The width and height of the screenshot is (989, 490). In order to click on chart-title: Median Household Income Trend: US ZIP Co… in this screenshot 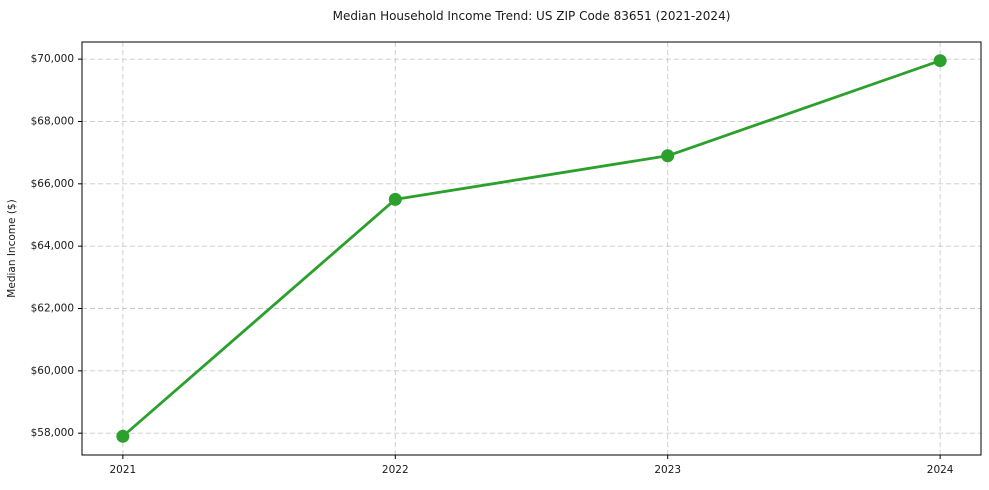, I will do `click(532, 16)`.